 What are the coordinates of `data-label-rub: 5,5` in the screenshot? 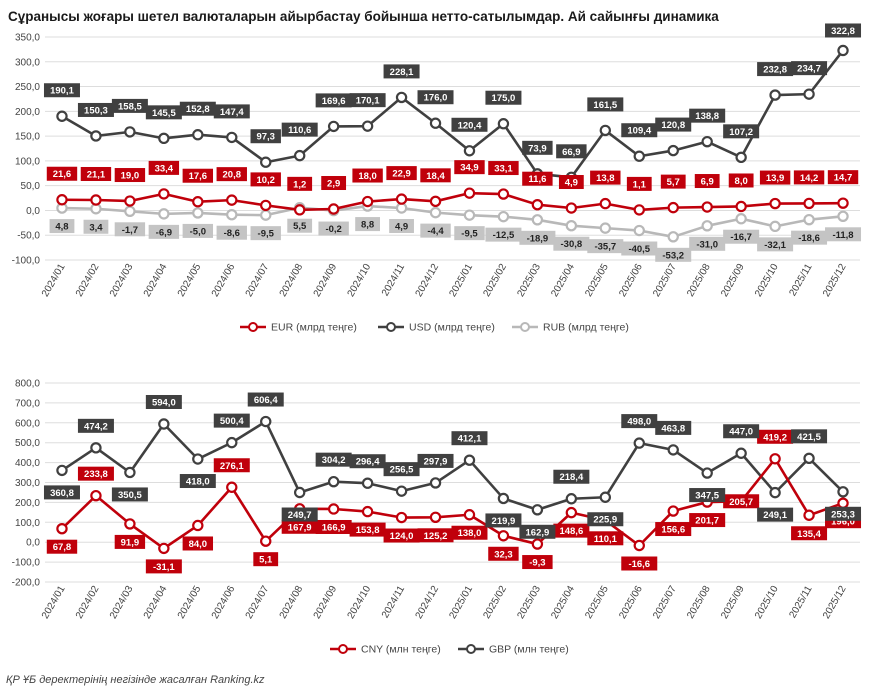 It's located at (300, 226).